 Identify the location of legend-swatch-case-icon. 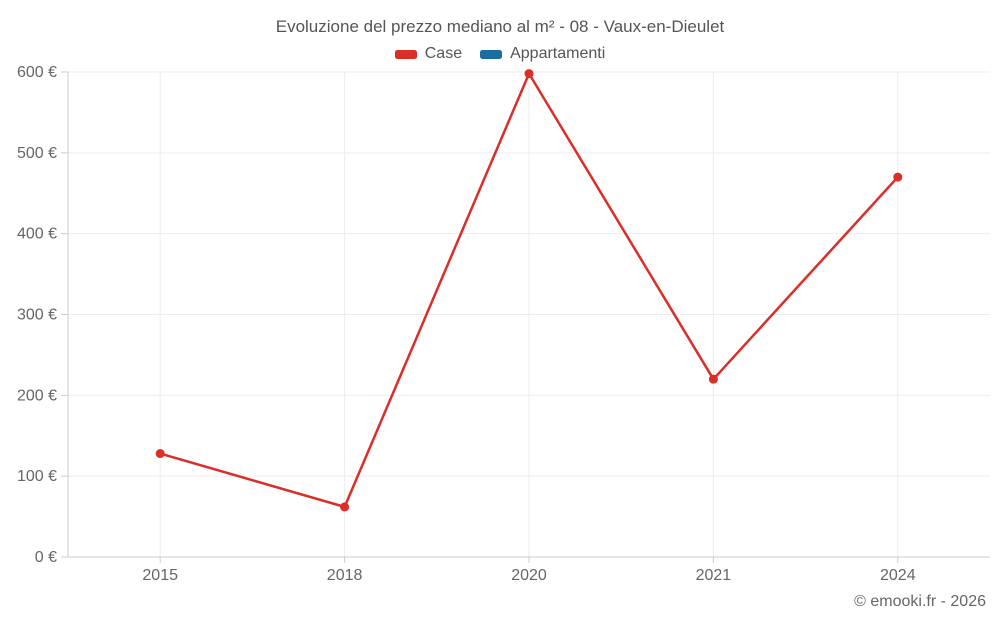
(405, 54).